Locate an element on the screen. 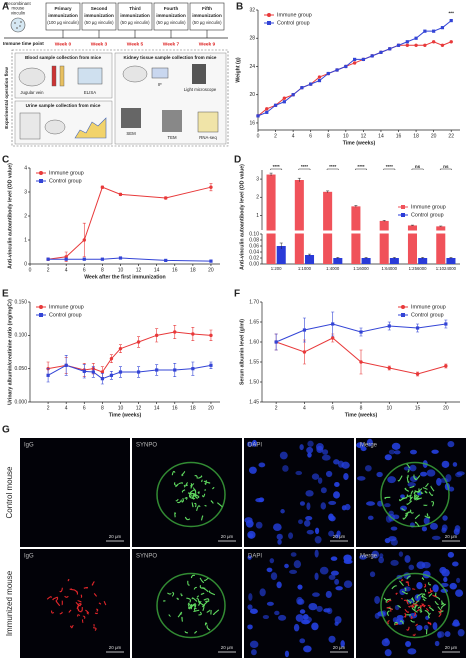 The width and height of the screenshot is (467, 660). step-text: Fifth is located at coordinates (207, 8).